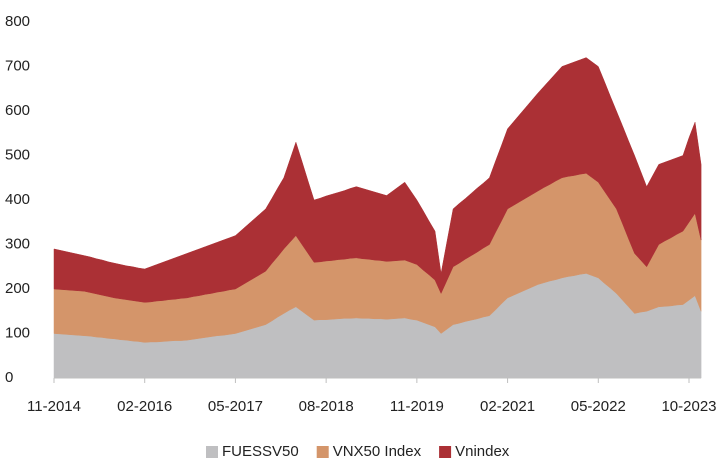 This screenshot has height=462, width=724. What do you see at coordinates (598, 406) in the screenshot?
I see `x-tick-label: 05-2022` at bounding box center [598, 406].